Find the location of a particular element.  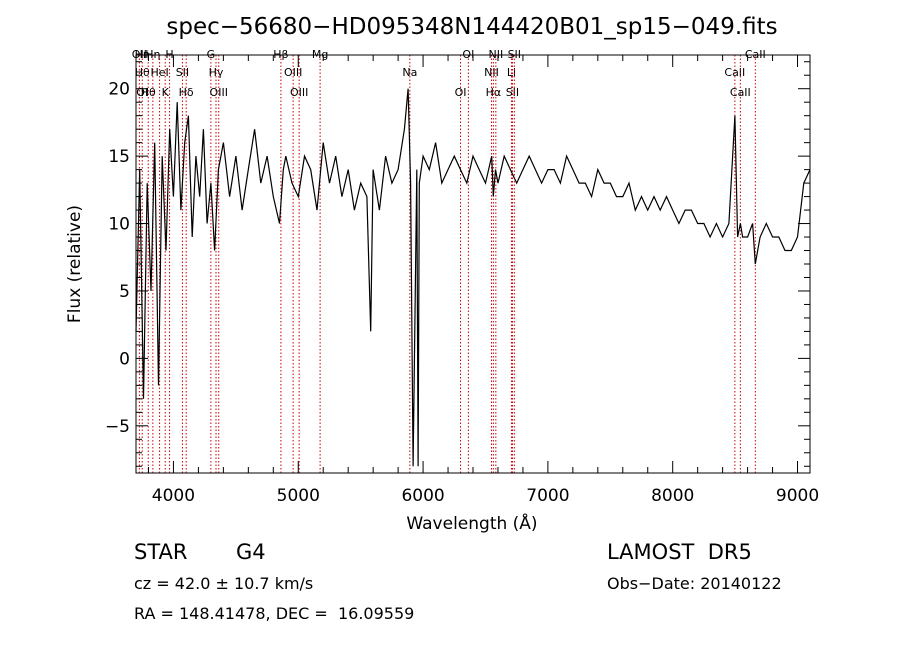

object-subclass: G4 is located at coordinates (251, 552).